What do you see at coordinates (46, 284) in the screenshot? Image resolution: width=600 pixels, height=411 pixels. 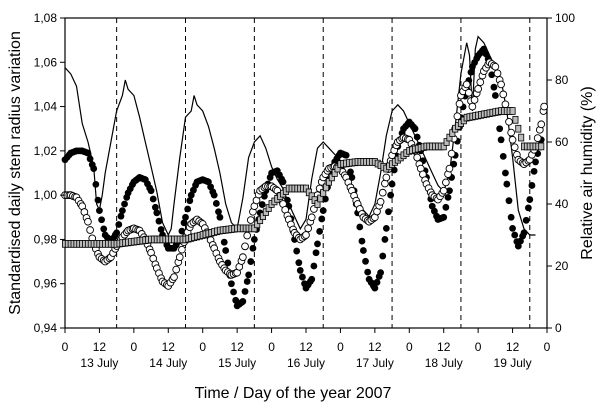 I see `left-y-tick-label: 0,96` at bounding box center [46, 284].